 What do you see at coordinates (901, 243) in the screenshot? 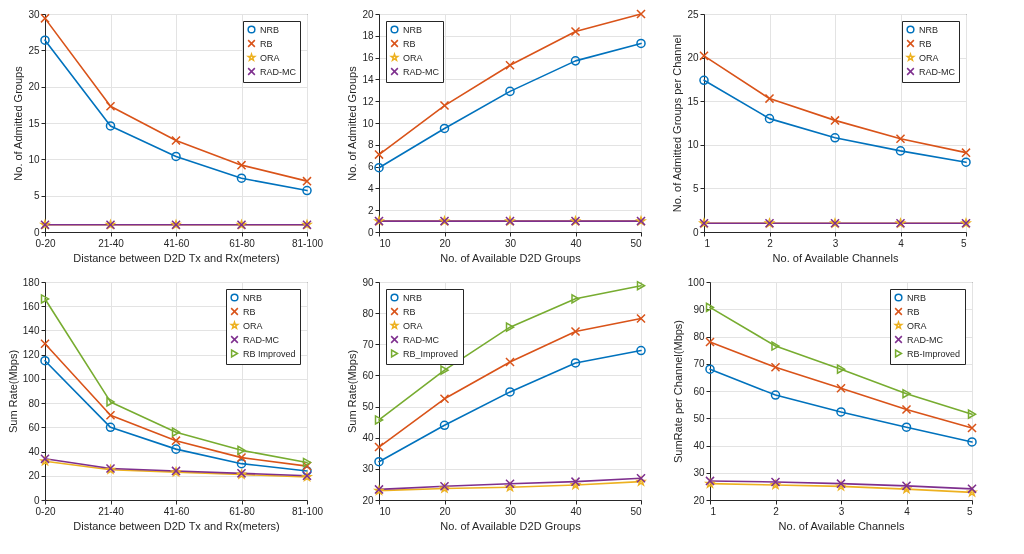
I see `x-tick-label: 4` at bounding box center [901, 243].